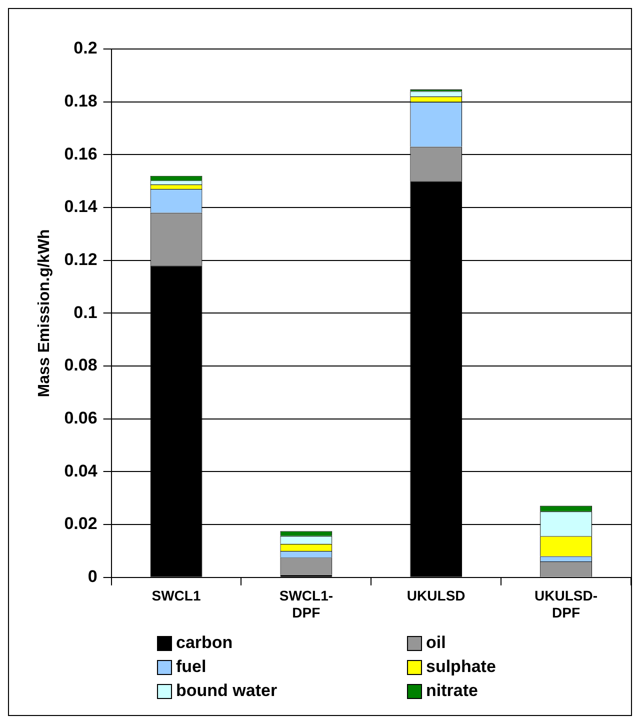 The width and height of the screenshot is (640, 724). What do you see at coordinates (176, 596) in the screenshot?
I see `x-tick-label: SWCL1` at bounding box center [176, 596].